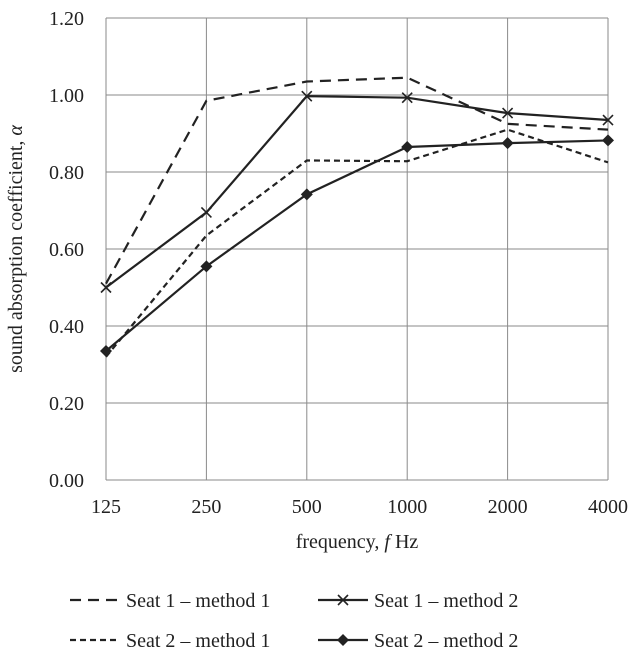 This screenshot has width=634, height=660. I want to click on legend-item-2: Seat 1 – method 2, so click(418, 601).